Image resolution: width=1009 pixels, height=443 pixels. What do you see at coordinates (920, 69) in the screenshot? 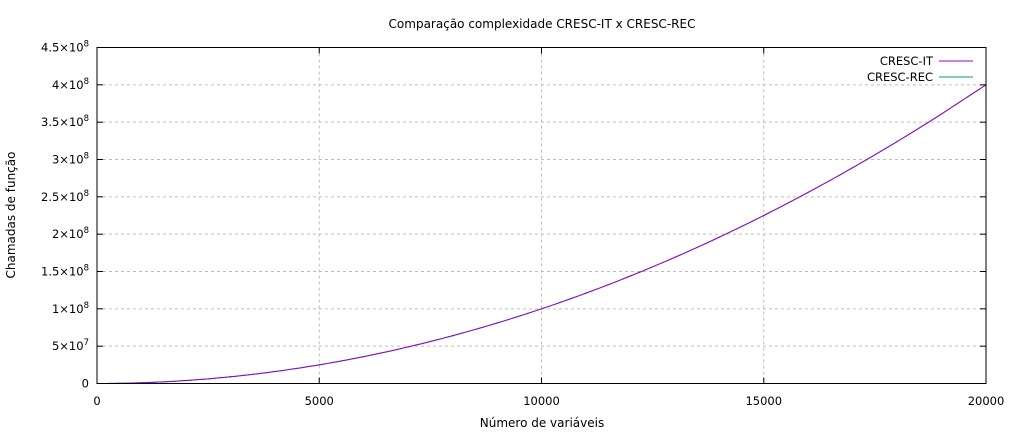
I see `legend: CRESC-IT CRESC-REC` at bounding box center [920, 69].